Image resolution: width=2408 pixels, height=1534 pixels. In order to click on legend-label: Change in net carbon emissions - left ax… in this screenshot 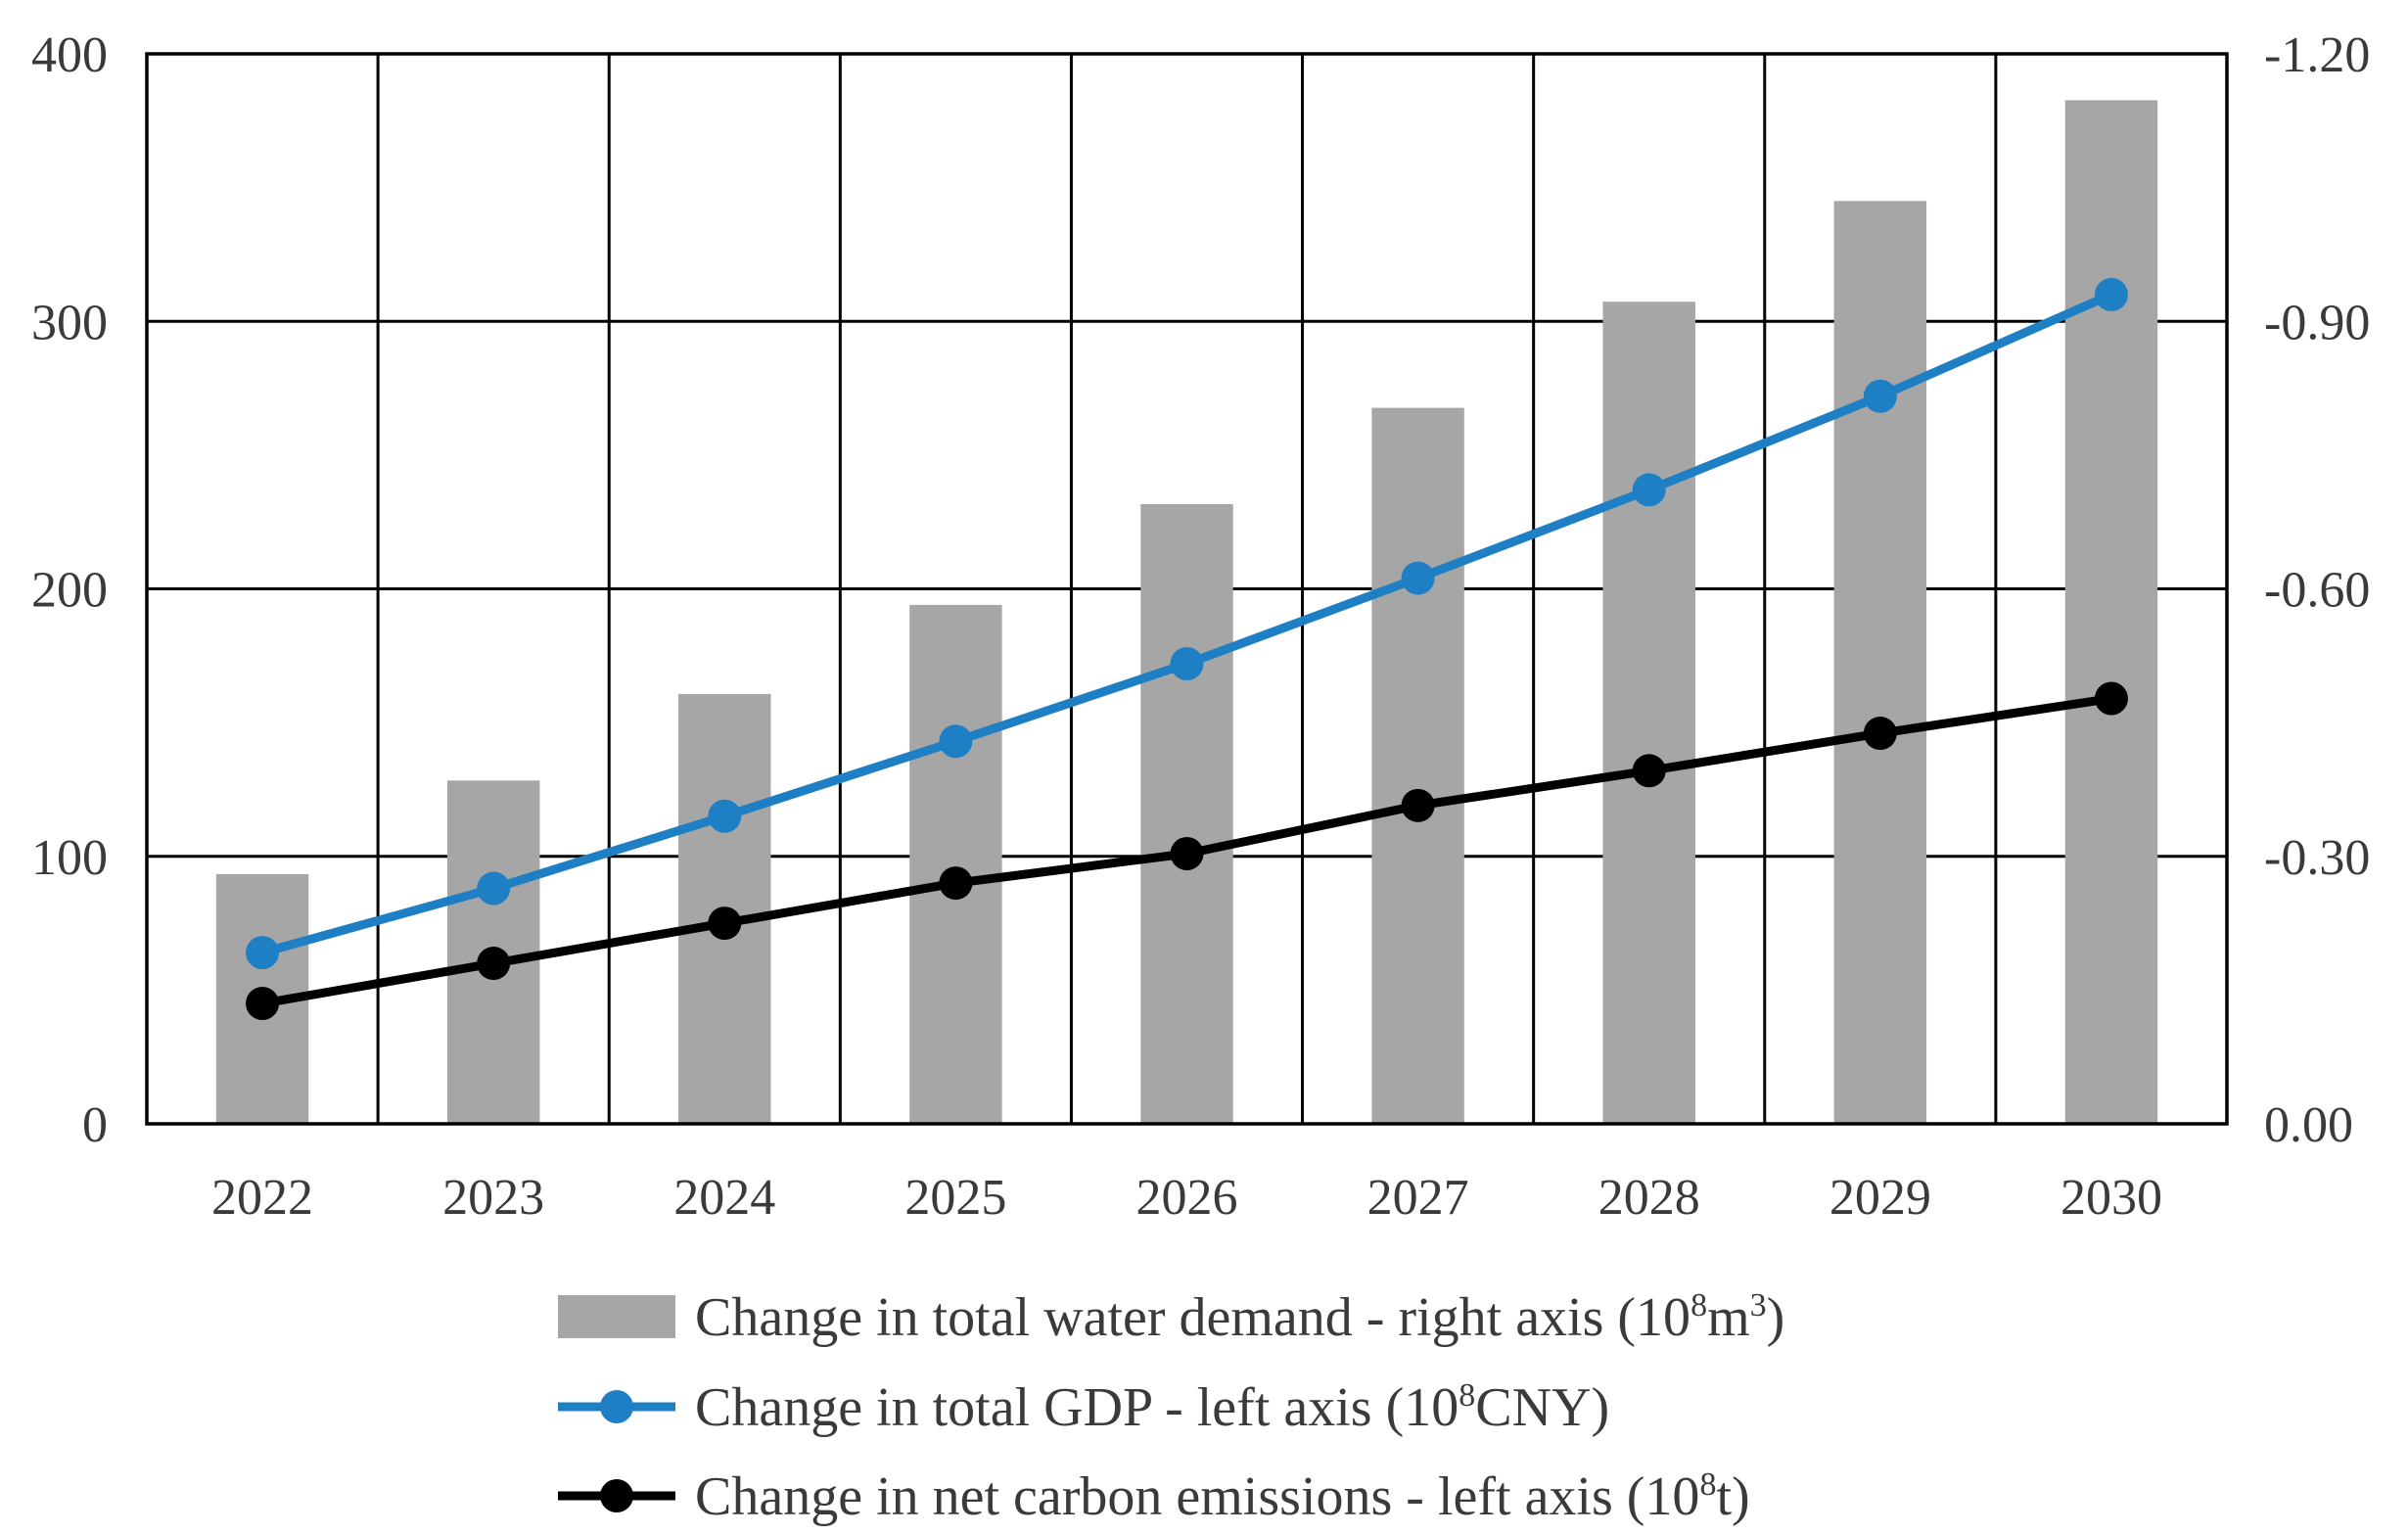, I will do `click(1222, 1496)`.